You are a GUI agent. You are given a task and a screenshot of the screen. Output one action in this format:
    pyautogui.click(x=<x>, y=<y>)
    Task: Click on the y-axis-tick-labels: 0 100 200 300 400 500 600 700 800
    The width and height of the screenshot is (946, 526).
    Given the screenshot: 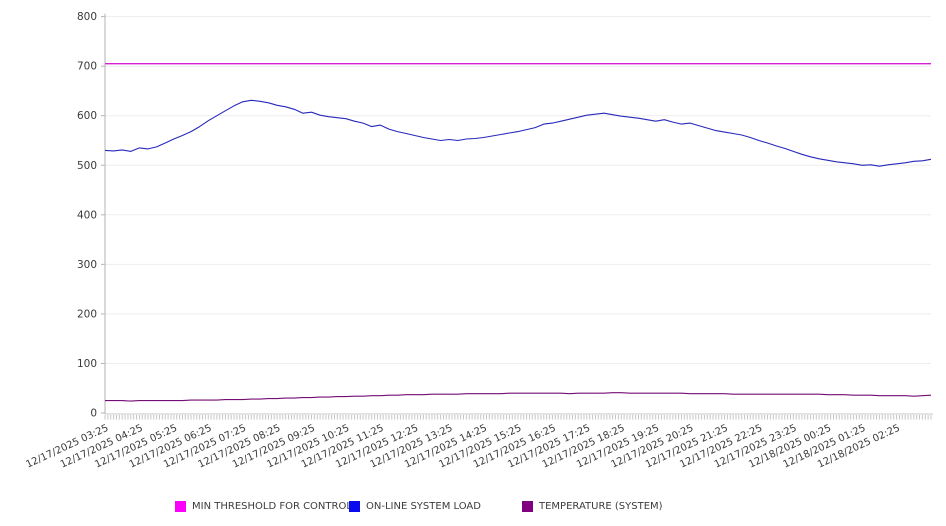 What is the action you would take?
    pyautogui.click(x=87, y=215)
    